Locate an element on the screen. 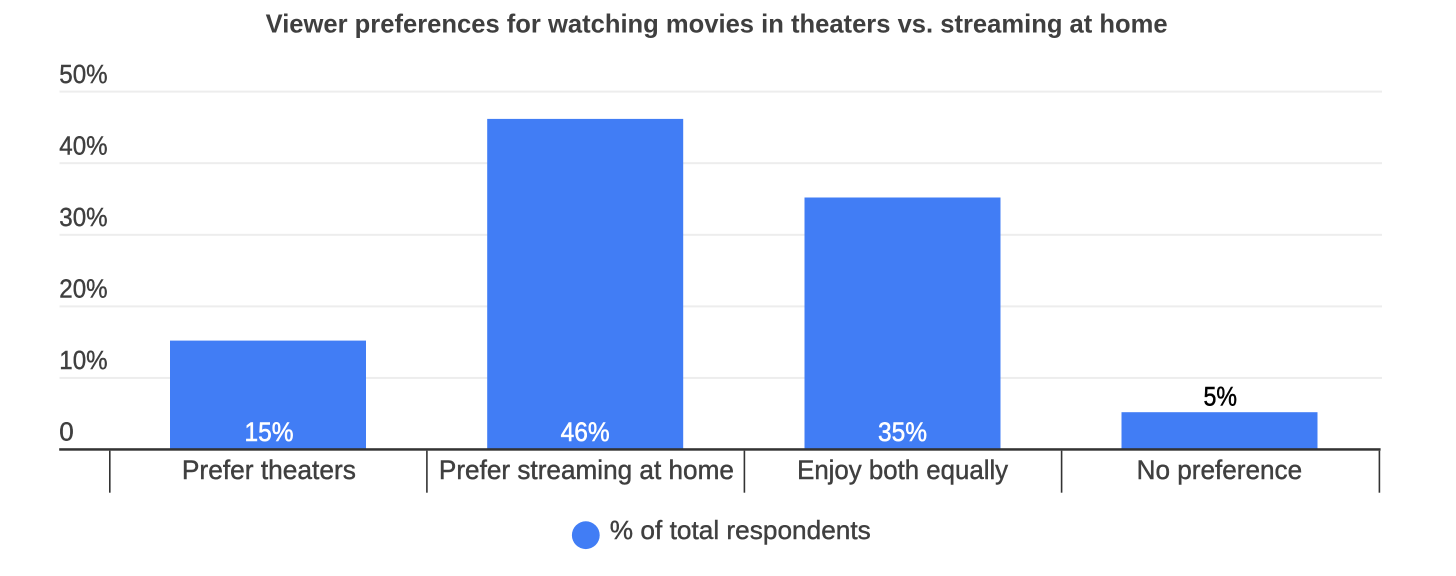  svg-text: 5% is located at coordinates (1221, 397).